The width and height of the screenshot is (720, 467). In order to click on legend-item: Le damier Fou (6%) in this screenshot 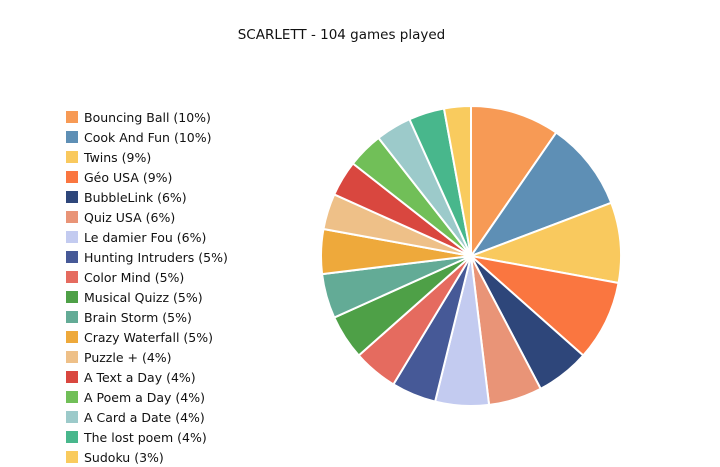, I will do `click(147, 237)`.